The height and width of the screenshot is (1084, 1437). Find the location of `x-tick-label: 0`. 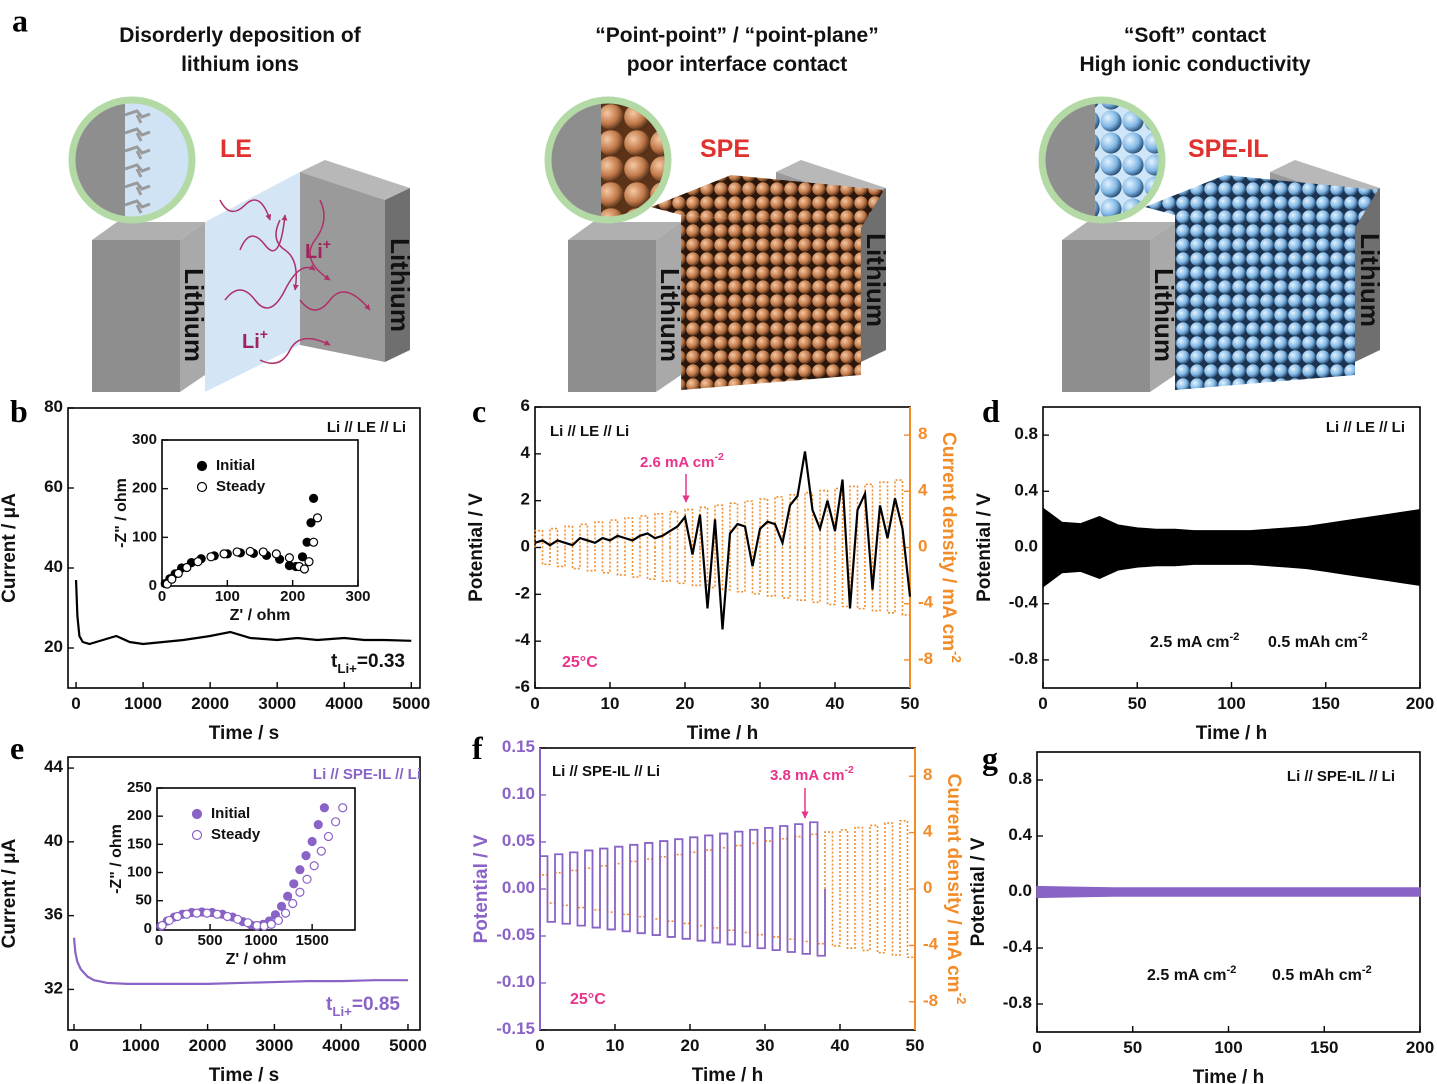

x-tick-label: 0 is located at coordinates (73, 1045).